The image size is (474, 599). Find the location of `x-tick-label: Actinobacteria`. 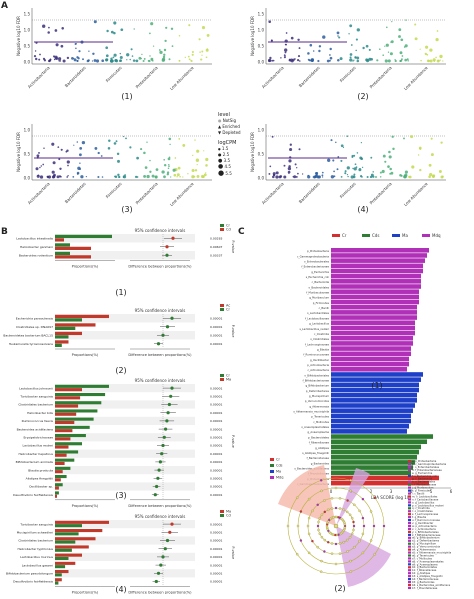

x-tick-label: Actinobacteria is located at coordinates (39, 193).